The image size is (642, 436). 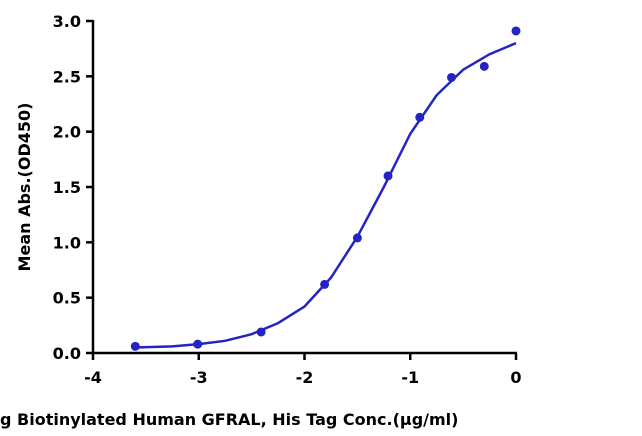 I want to click on y-tick-label: 3.0, so click(x=67, y=21).